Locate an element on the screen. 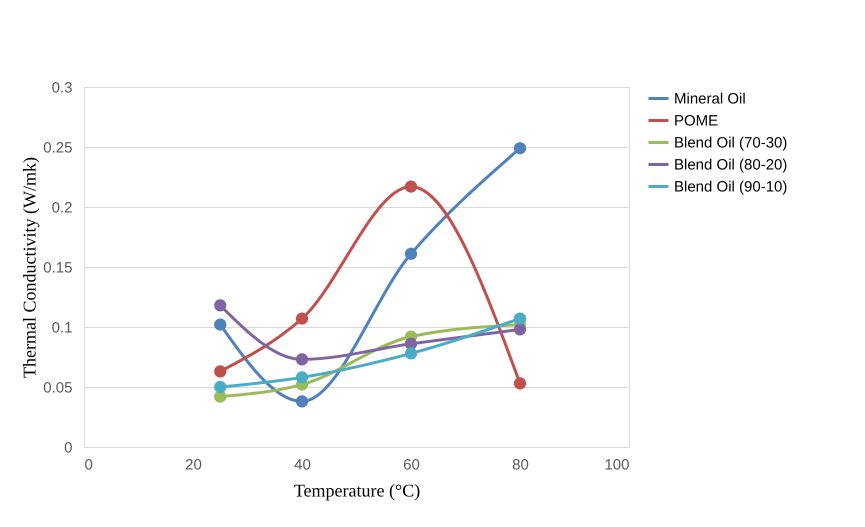 Image resolution: width=865 pixels, height=527 pixels. y-tick-label: 0 is located at coordinates (68, 448).